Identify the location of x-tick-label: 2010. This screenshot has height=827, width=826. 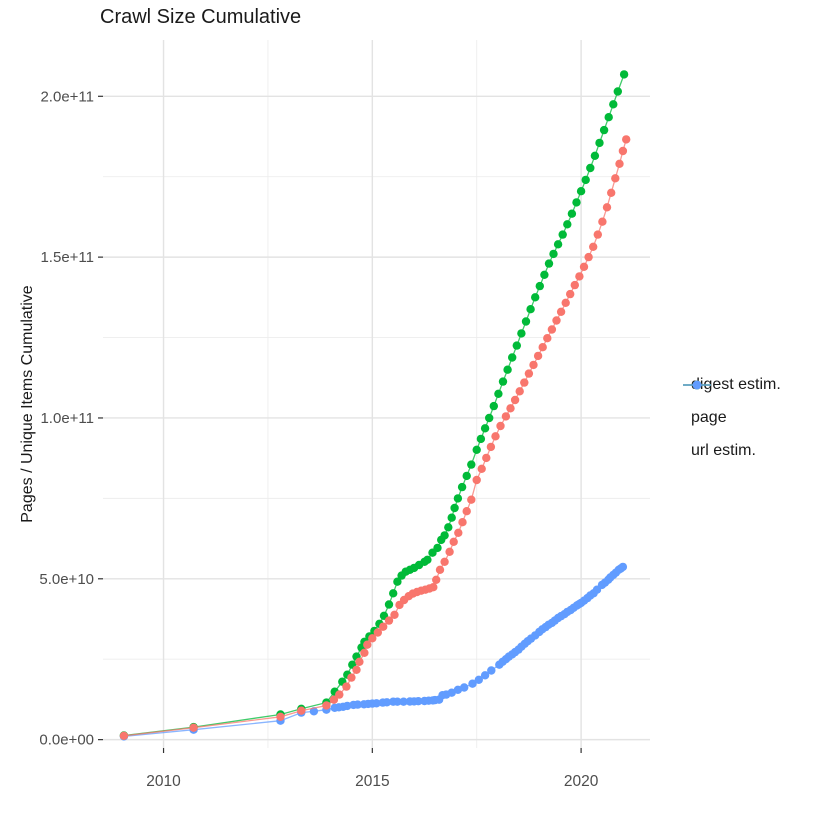
(163, 781).